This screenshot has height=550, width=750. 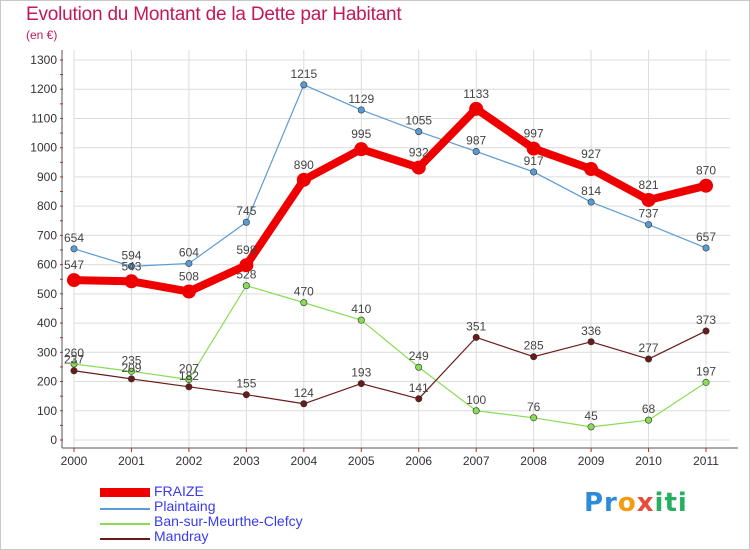 I want to click on data-label-ban-sur-meurthe-clefcy: 207, so click(x=189, y=368).